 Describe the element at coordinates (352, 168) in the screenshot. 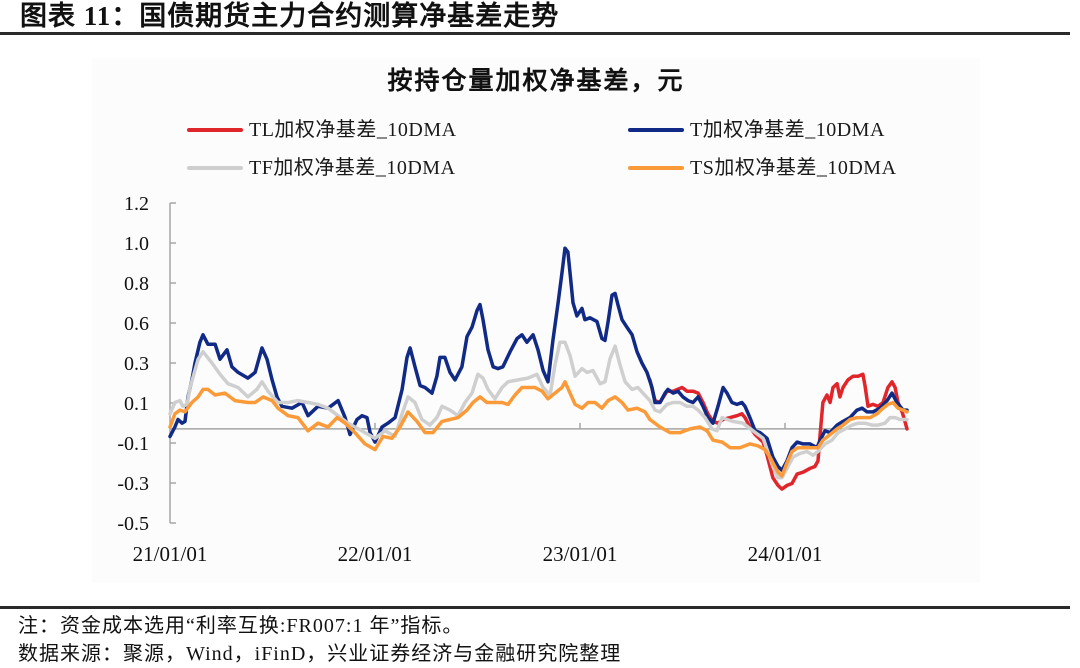

I see `legend-label: TF加权净基差_10DMA` at that location.